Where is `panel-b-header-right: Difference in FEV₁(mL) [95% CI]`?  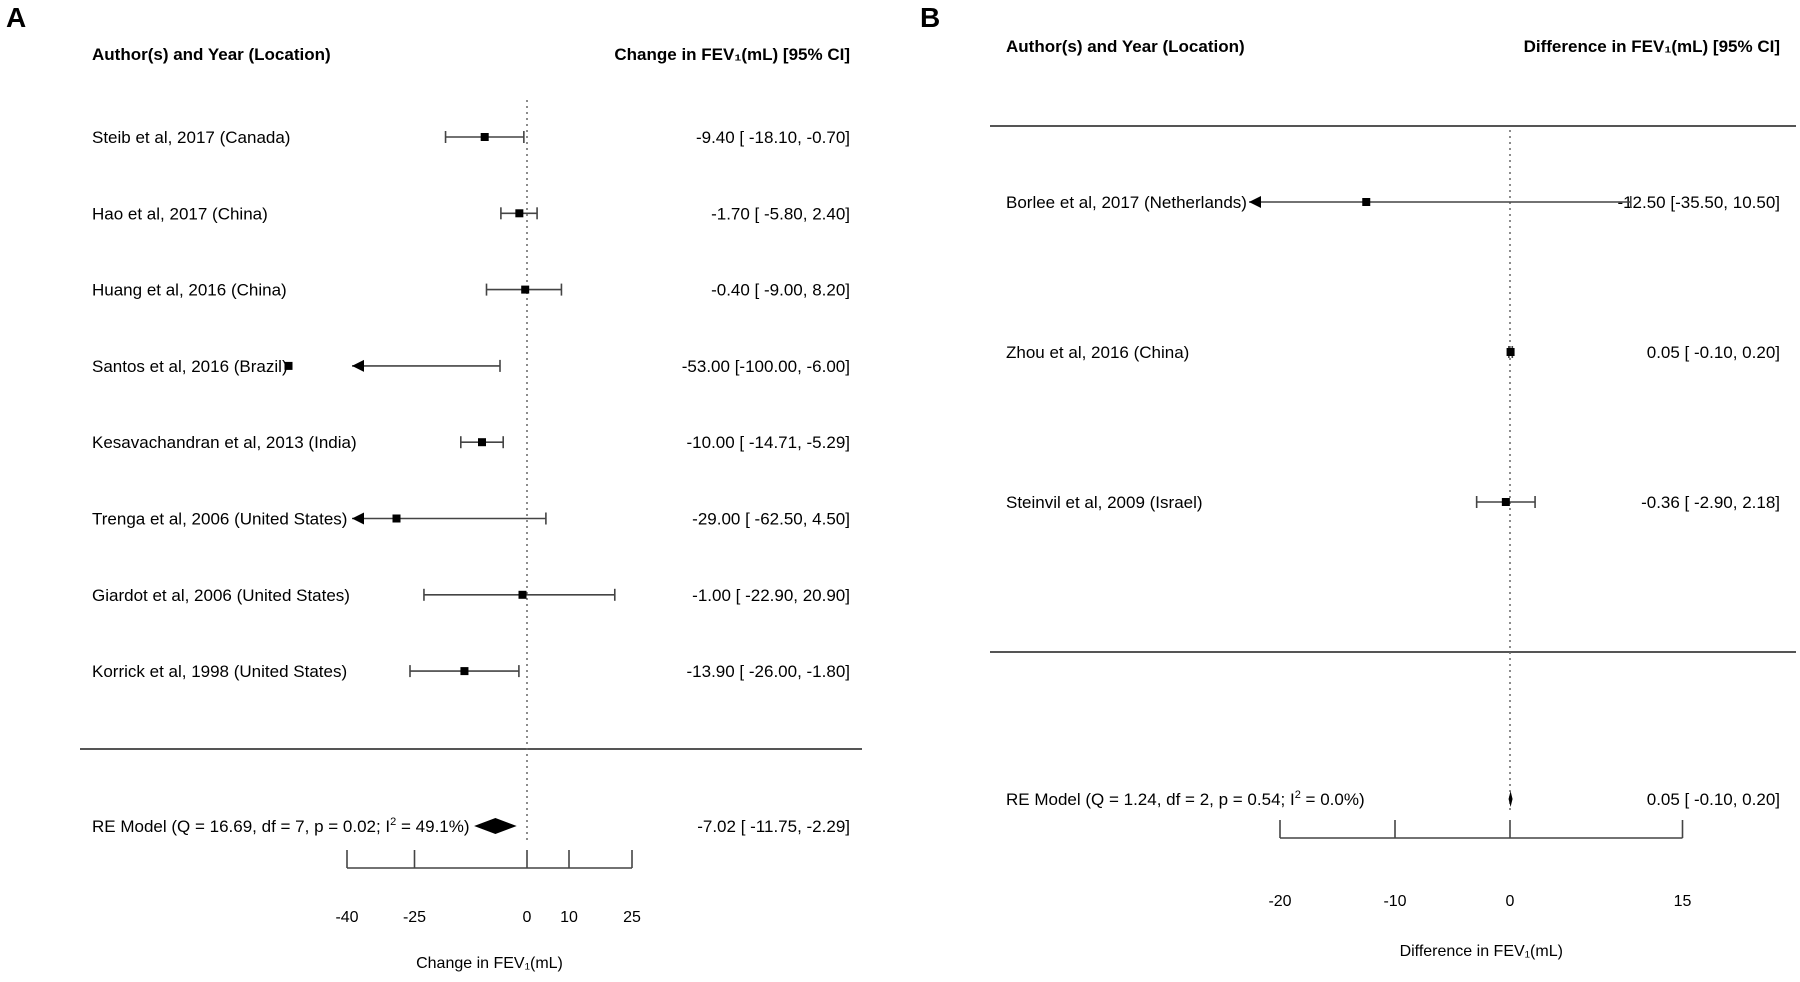 panel-b-header-right: Difference in FEV₁(mL) [95% CI] is located at coordinates (1652, 46).